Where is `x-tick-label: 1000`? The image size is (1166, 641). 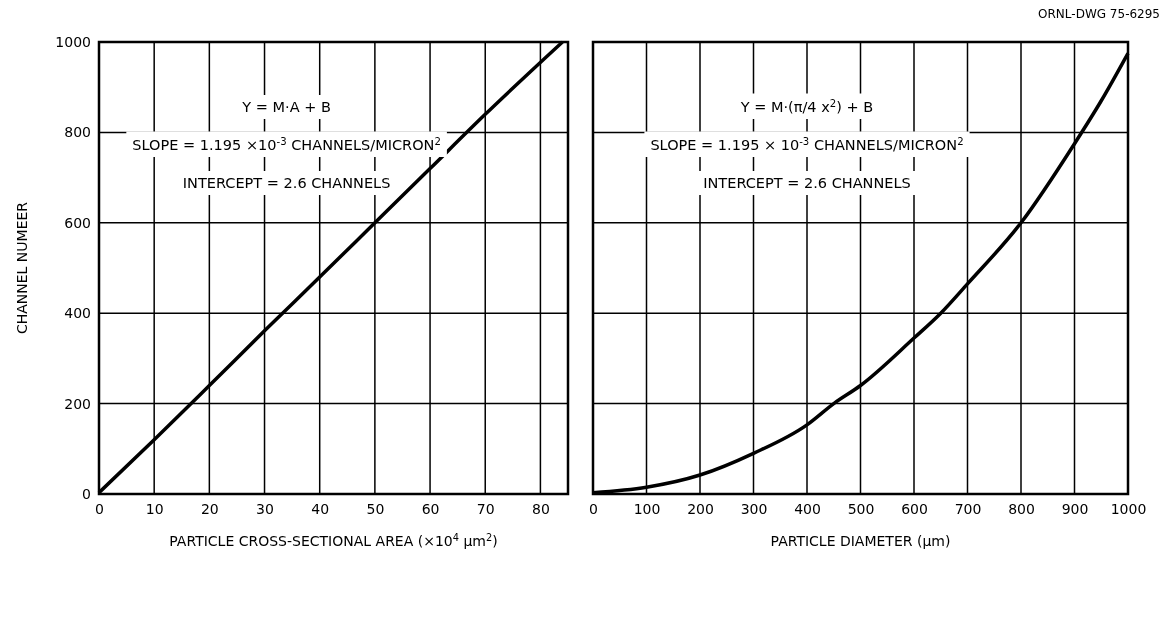 x-tick-label: 1000 is located at coordinates (1128, 508).